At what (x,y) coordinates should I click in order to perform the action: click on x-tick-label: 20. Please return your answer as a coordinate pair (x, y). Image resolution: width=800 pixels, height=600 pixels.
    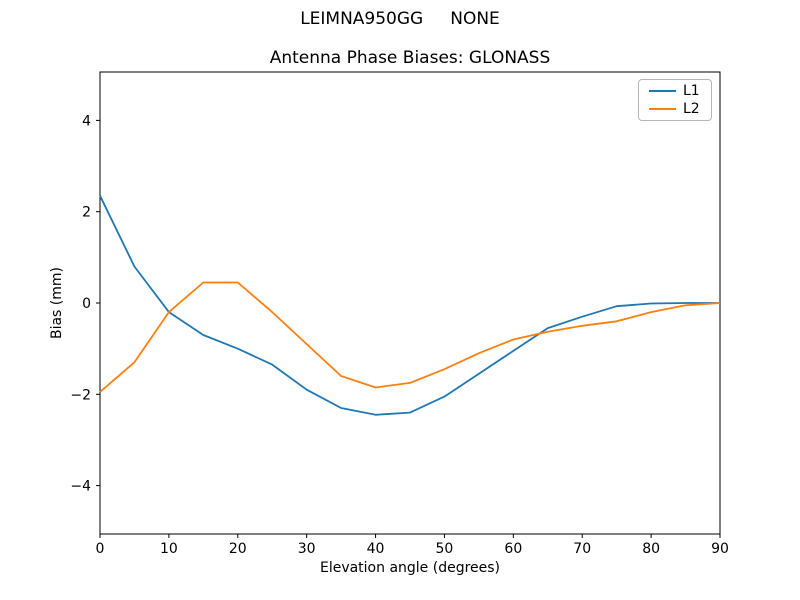
    Looking at the image, I should click on (238, 549).